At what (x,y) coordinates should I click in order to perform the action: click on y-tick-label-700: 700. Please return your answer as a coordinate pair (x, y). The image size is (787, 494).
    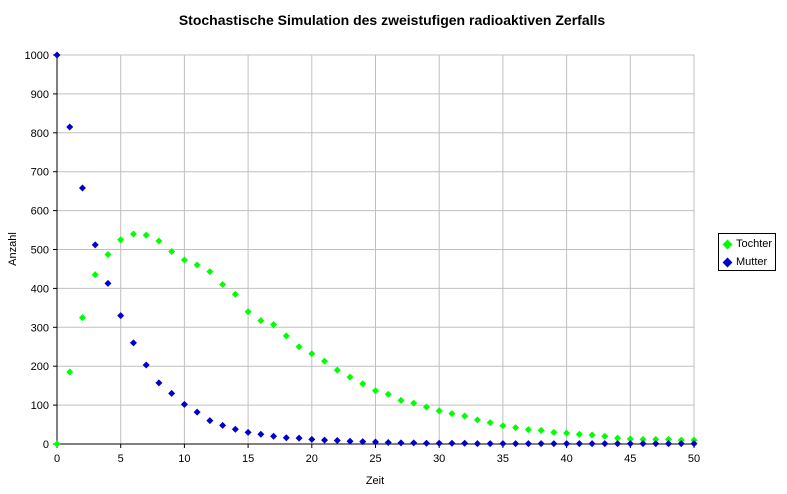
    Looking at the image, I should click on (40, 173).